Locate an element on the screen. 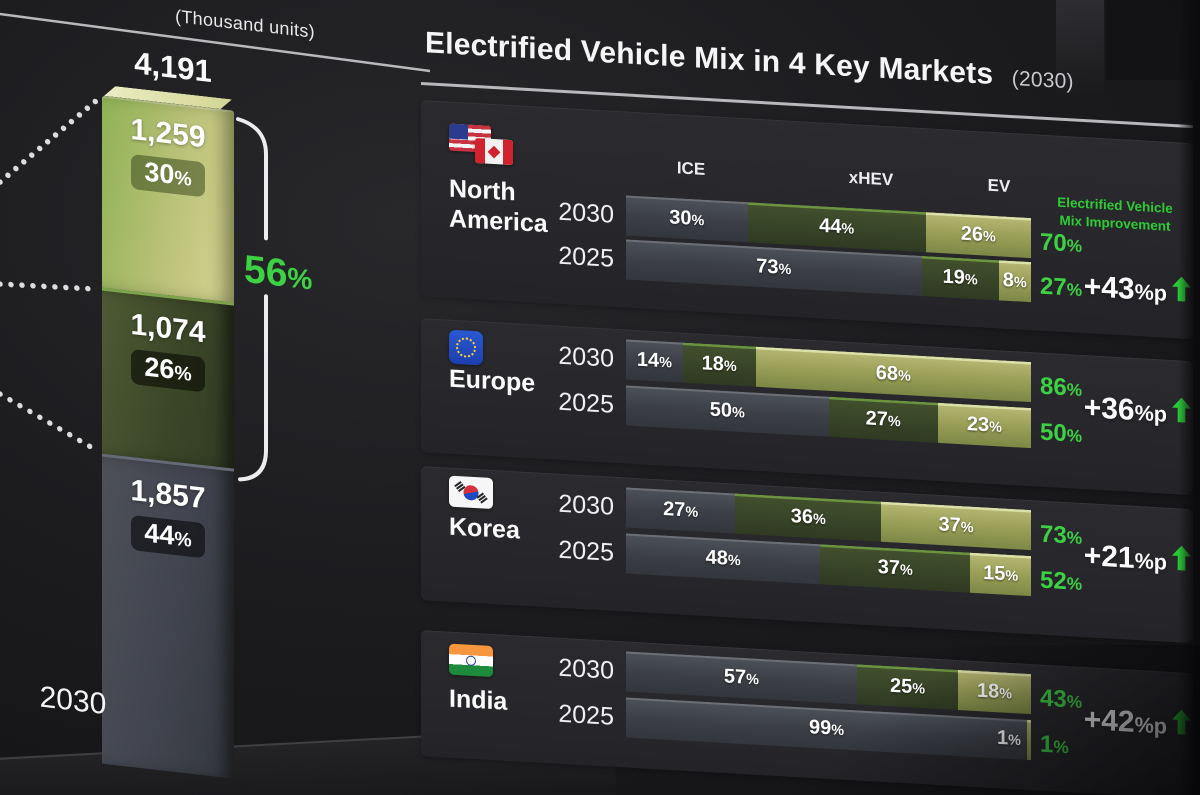  segment-label: 48% is located at coordinates (723, 558).